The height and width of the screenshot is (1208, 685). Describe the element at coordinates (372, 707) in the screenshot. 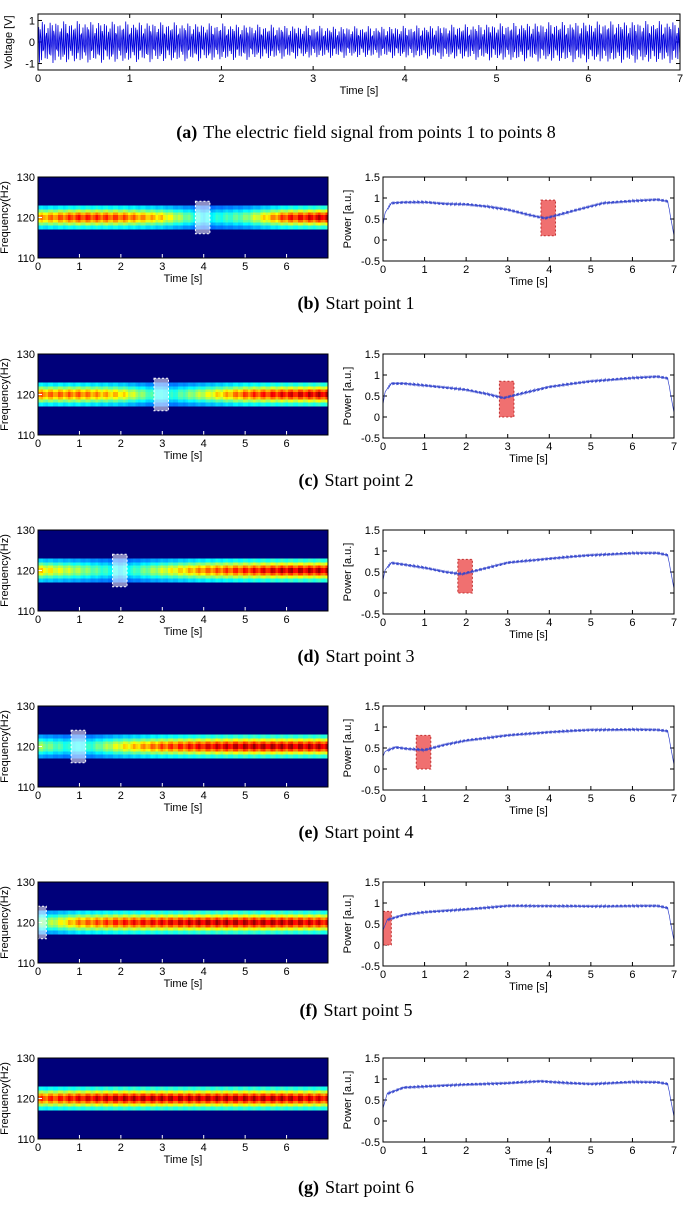

I see `y-tick-label: 1.5` at that location.